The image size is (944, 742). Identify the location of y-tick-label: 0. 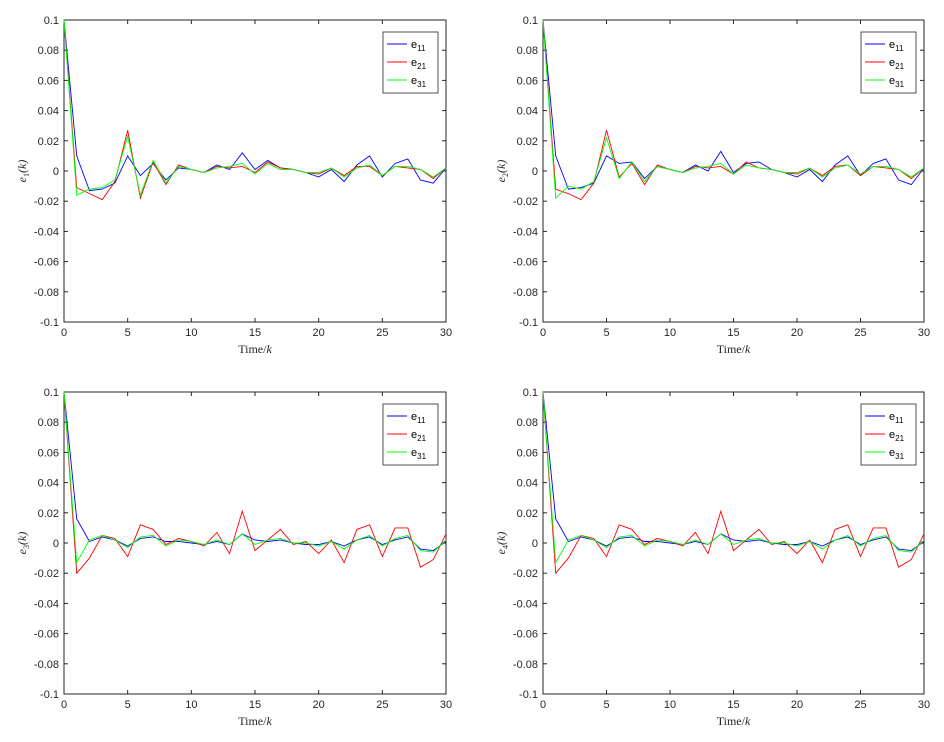
(535, 544).